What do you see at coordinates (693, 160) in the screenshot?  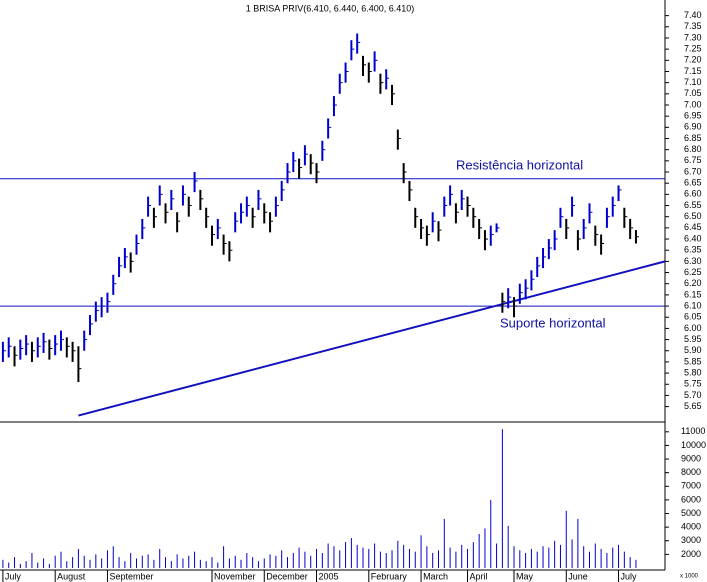 I see `y-tick-label: 6.75` at bounding box center [693, 160].